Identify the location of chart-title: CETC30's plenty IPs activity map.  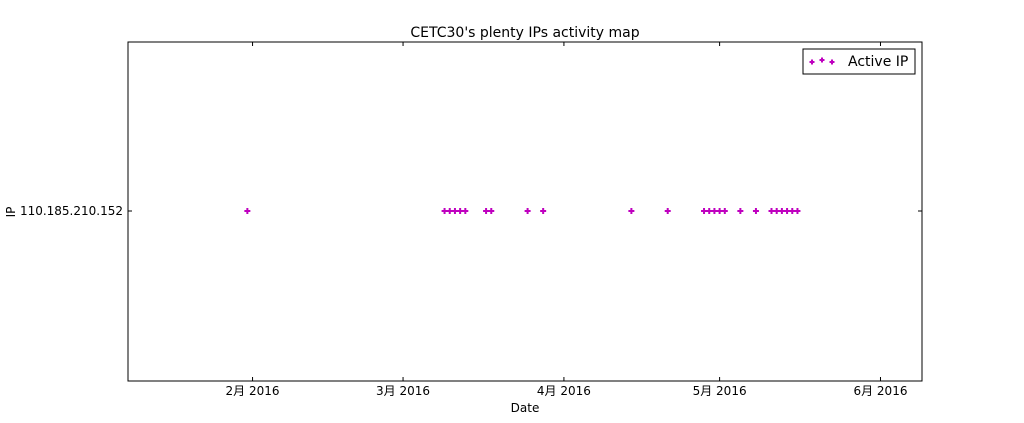
(524, 33).